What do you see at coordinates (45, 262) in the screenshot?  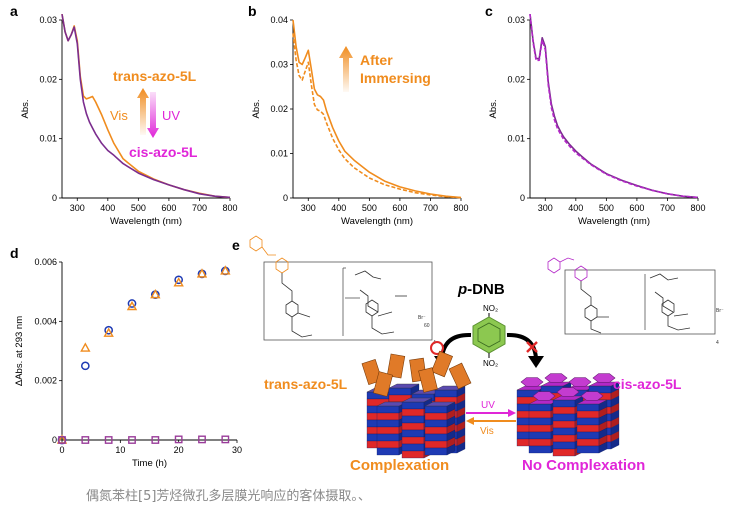 I see `y-tick-label: 0.006` at bounding box center [45, 262].